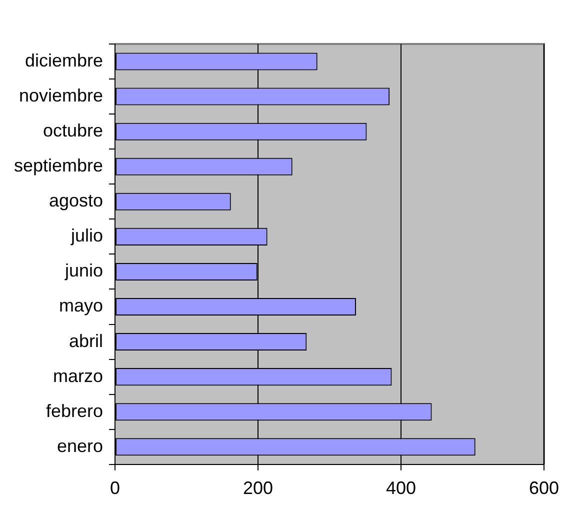 This screenshot has height=516, width=582. I want to click on y-tick-label: noviembre, so click(61, 96).